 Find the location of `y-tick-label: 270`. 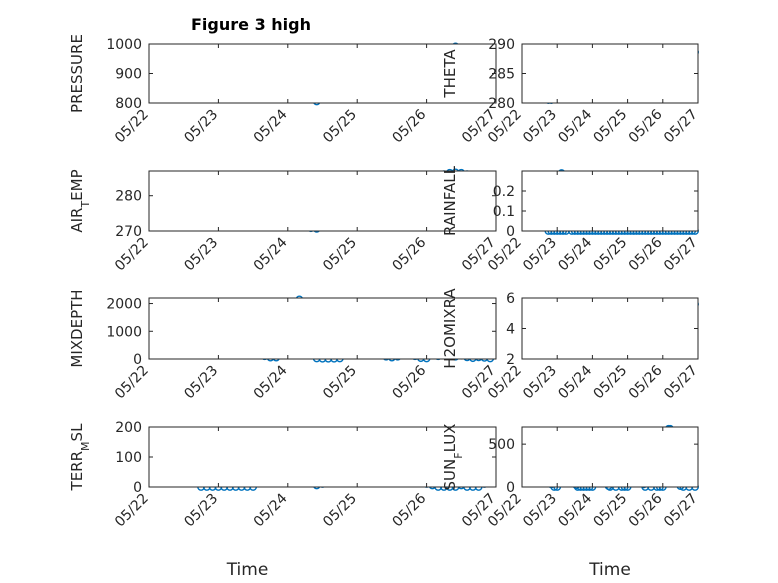

y-tick-label: 270 is located at coordinates (128, 232).